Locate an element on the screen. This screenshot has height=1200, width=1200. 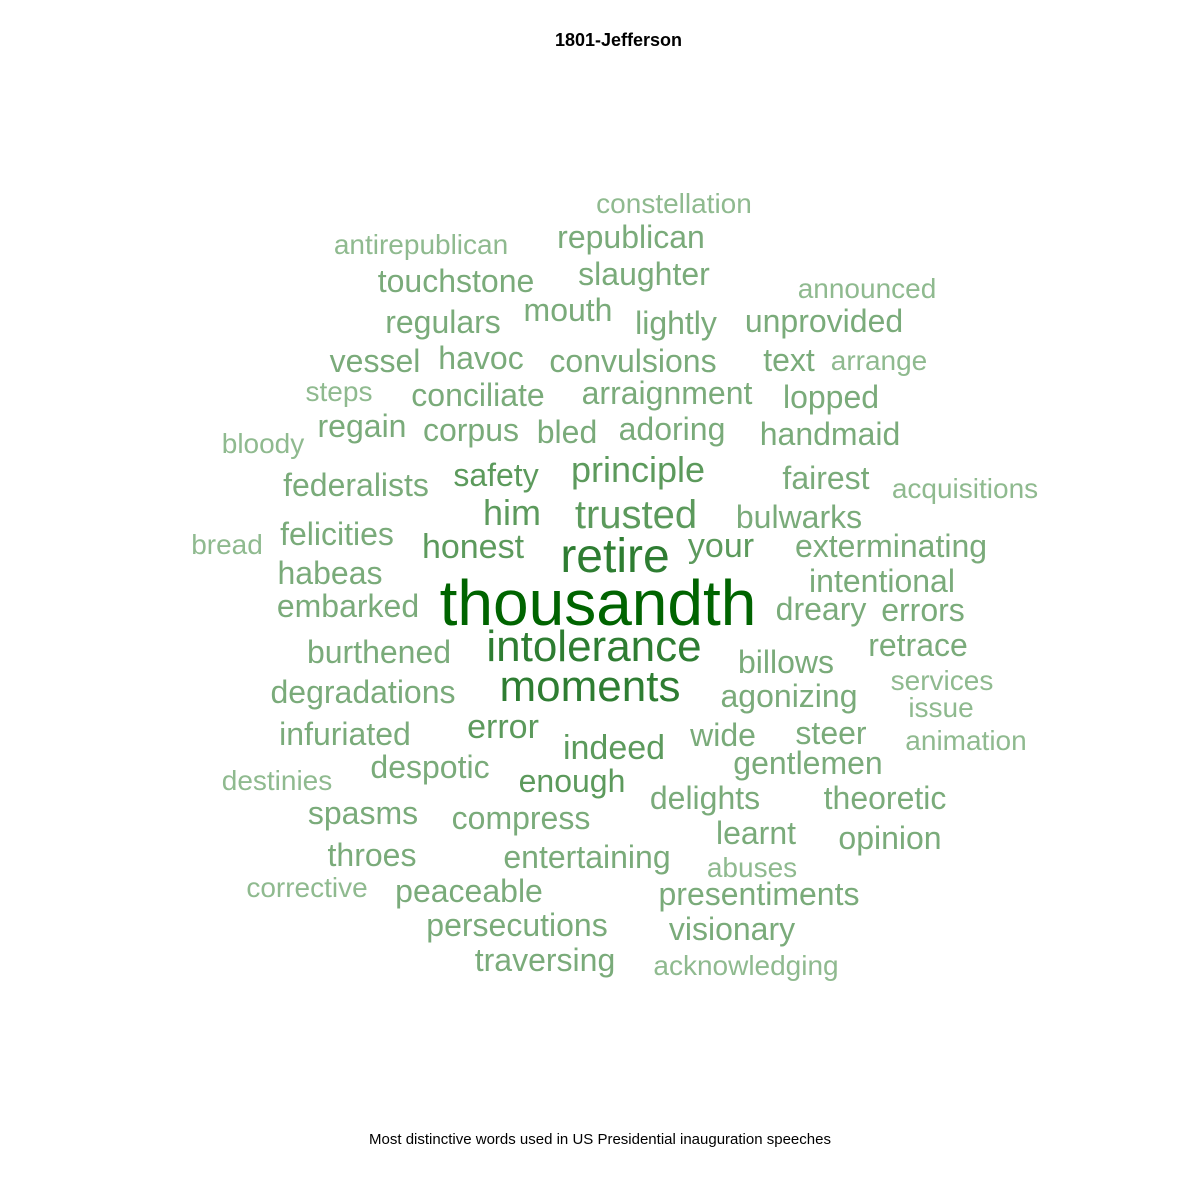
word-your: your is located at coordinates (721, 546).